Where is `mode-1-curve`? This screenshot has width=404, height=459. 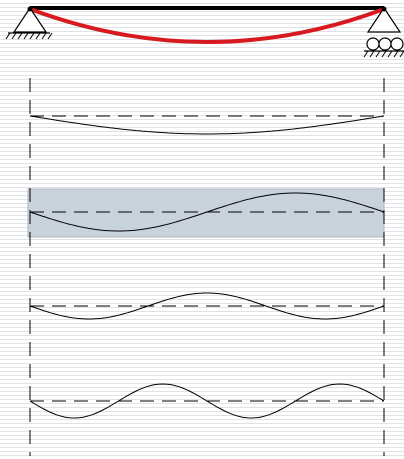
mode-1-curve is located at coordinates (207, 125).